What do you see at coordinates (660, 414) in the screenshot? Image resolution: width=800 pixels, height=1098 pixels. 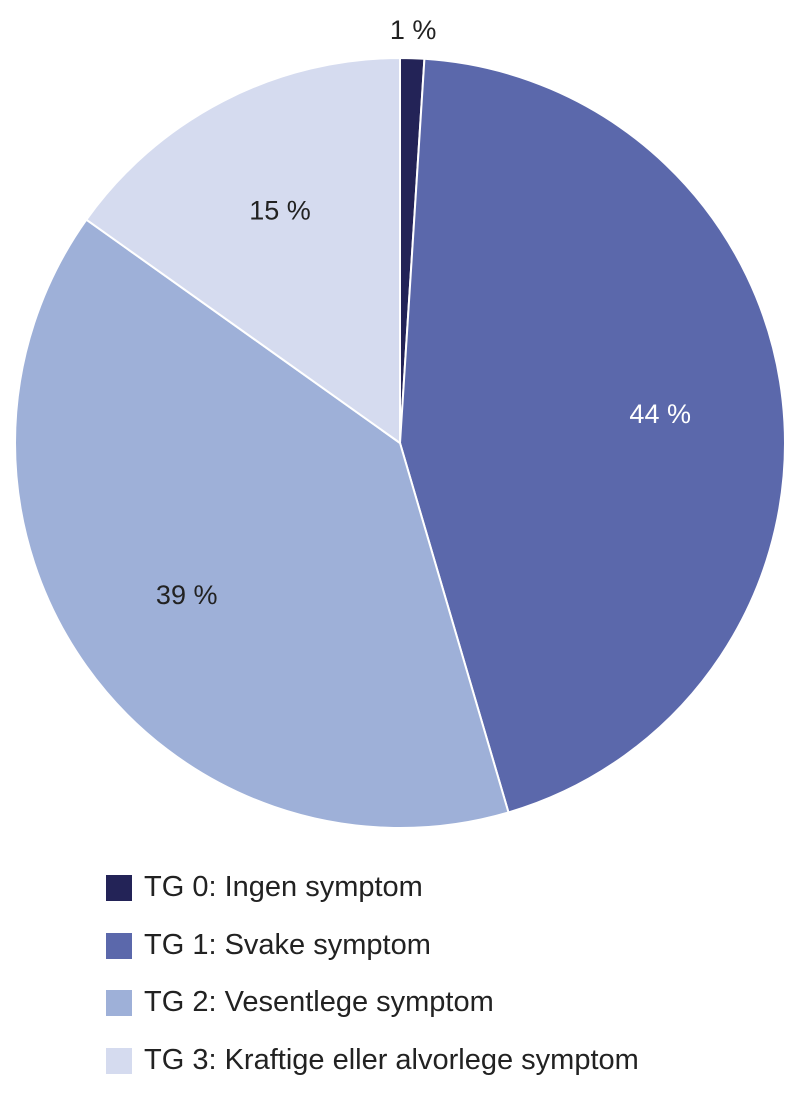 I see `slice-label-1: 44 %` at bounding box center [660, 414].